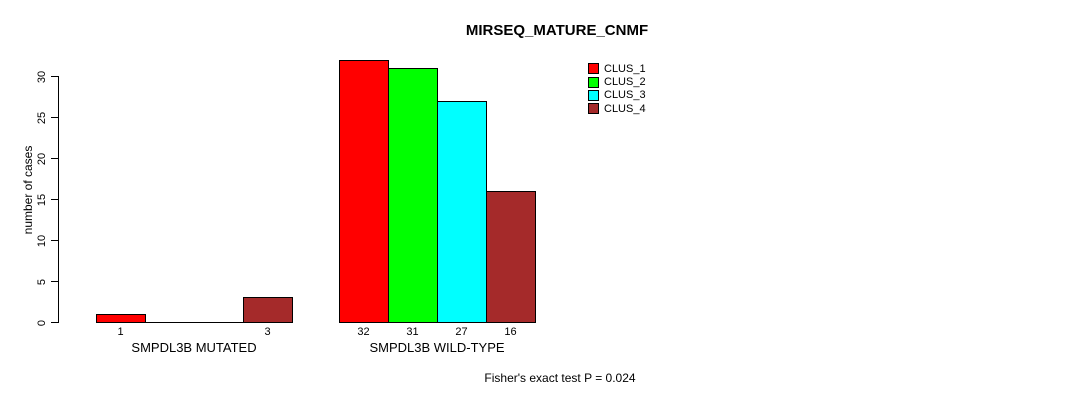 The width and height of the screenshot is (1090, 400). I want to click on bar-clus_4-mutated, so click(268, 310).